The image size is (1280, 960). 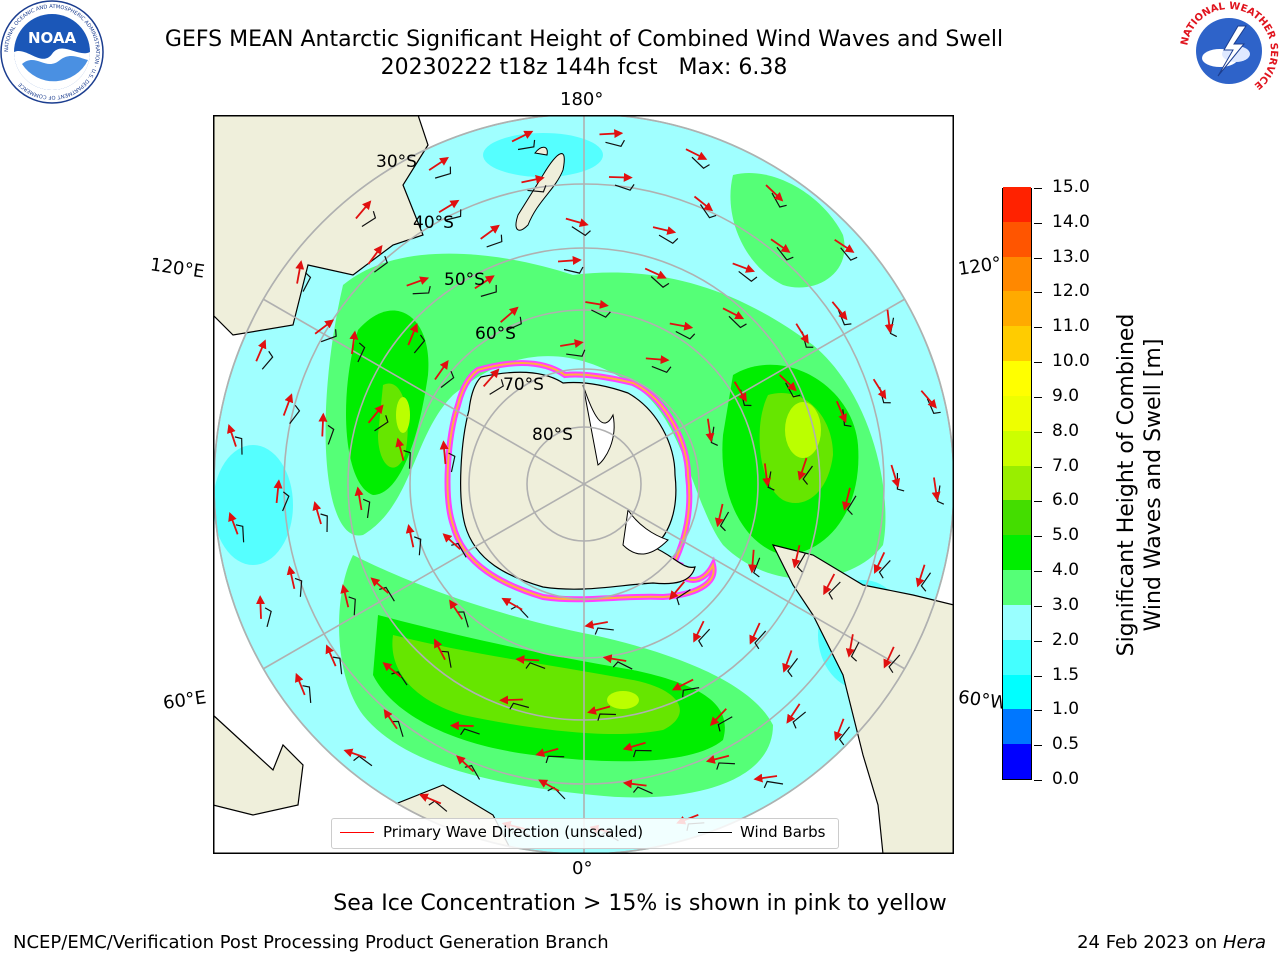 What do you see at coordinates (783, 832) in the screenshot?
I see `wind-legend-label: Wind Barbs` at bounding box center [783, 832].